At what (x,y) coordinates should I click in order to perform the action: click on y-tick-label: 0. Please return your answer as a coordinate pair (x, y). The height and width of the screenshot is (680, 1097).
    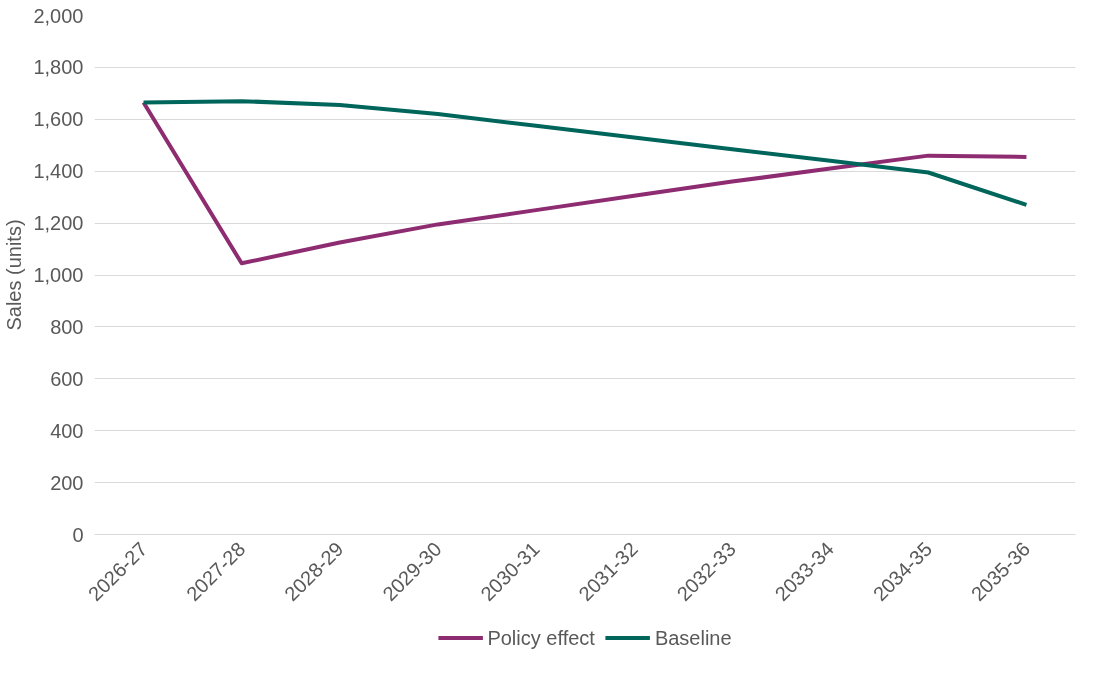
    Looking at the image, I should click on (78, 534).